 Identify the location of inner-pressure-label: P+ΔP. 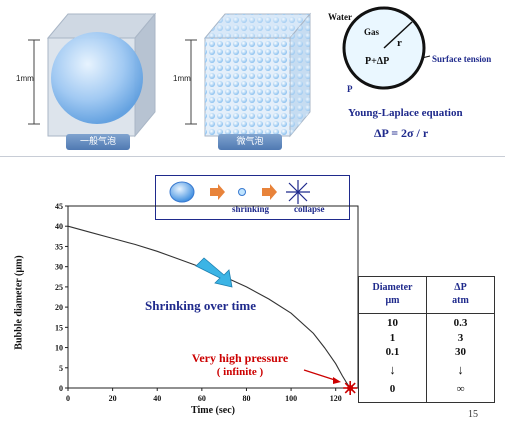
(377, 61).